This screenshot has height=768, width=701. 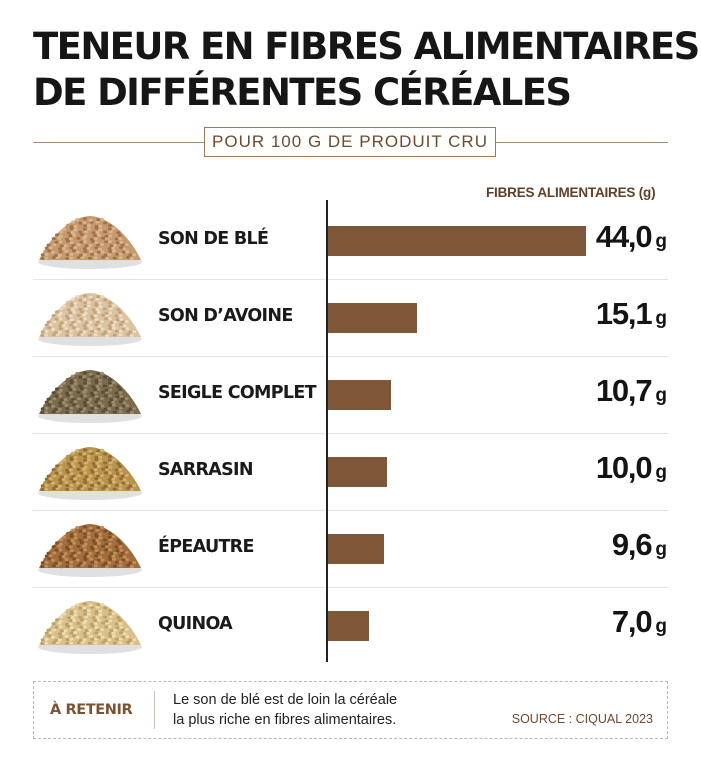 I want to click on data-label: 44,0 g, so click(x=631, y=237).